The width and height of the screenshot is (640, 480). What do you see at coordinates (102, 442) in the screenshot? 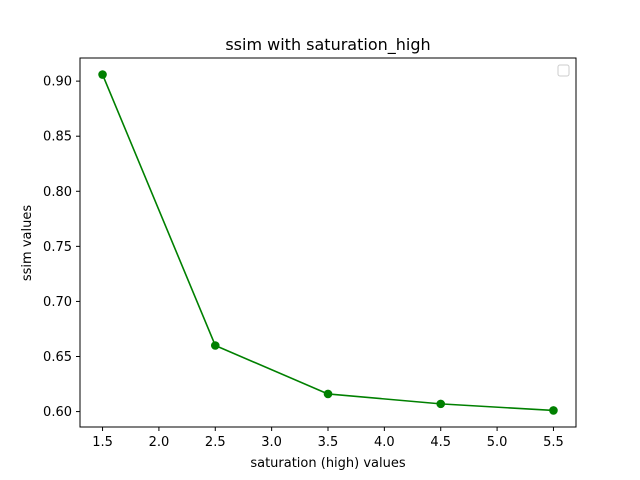
I see `x-tick-label: 1.5` at bounding box center [102, 442].